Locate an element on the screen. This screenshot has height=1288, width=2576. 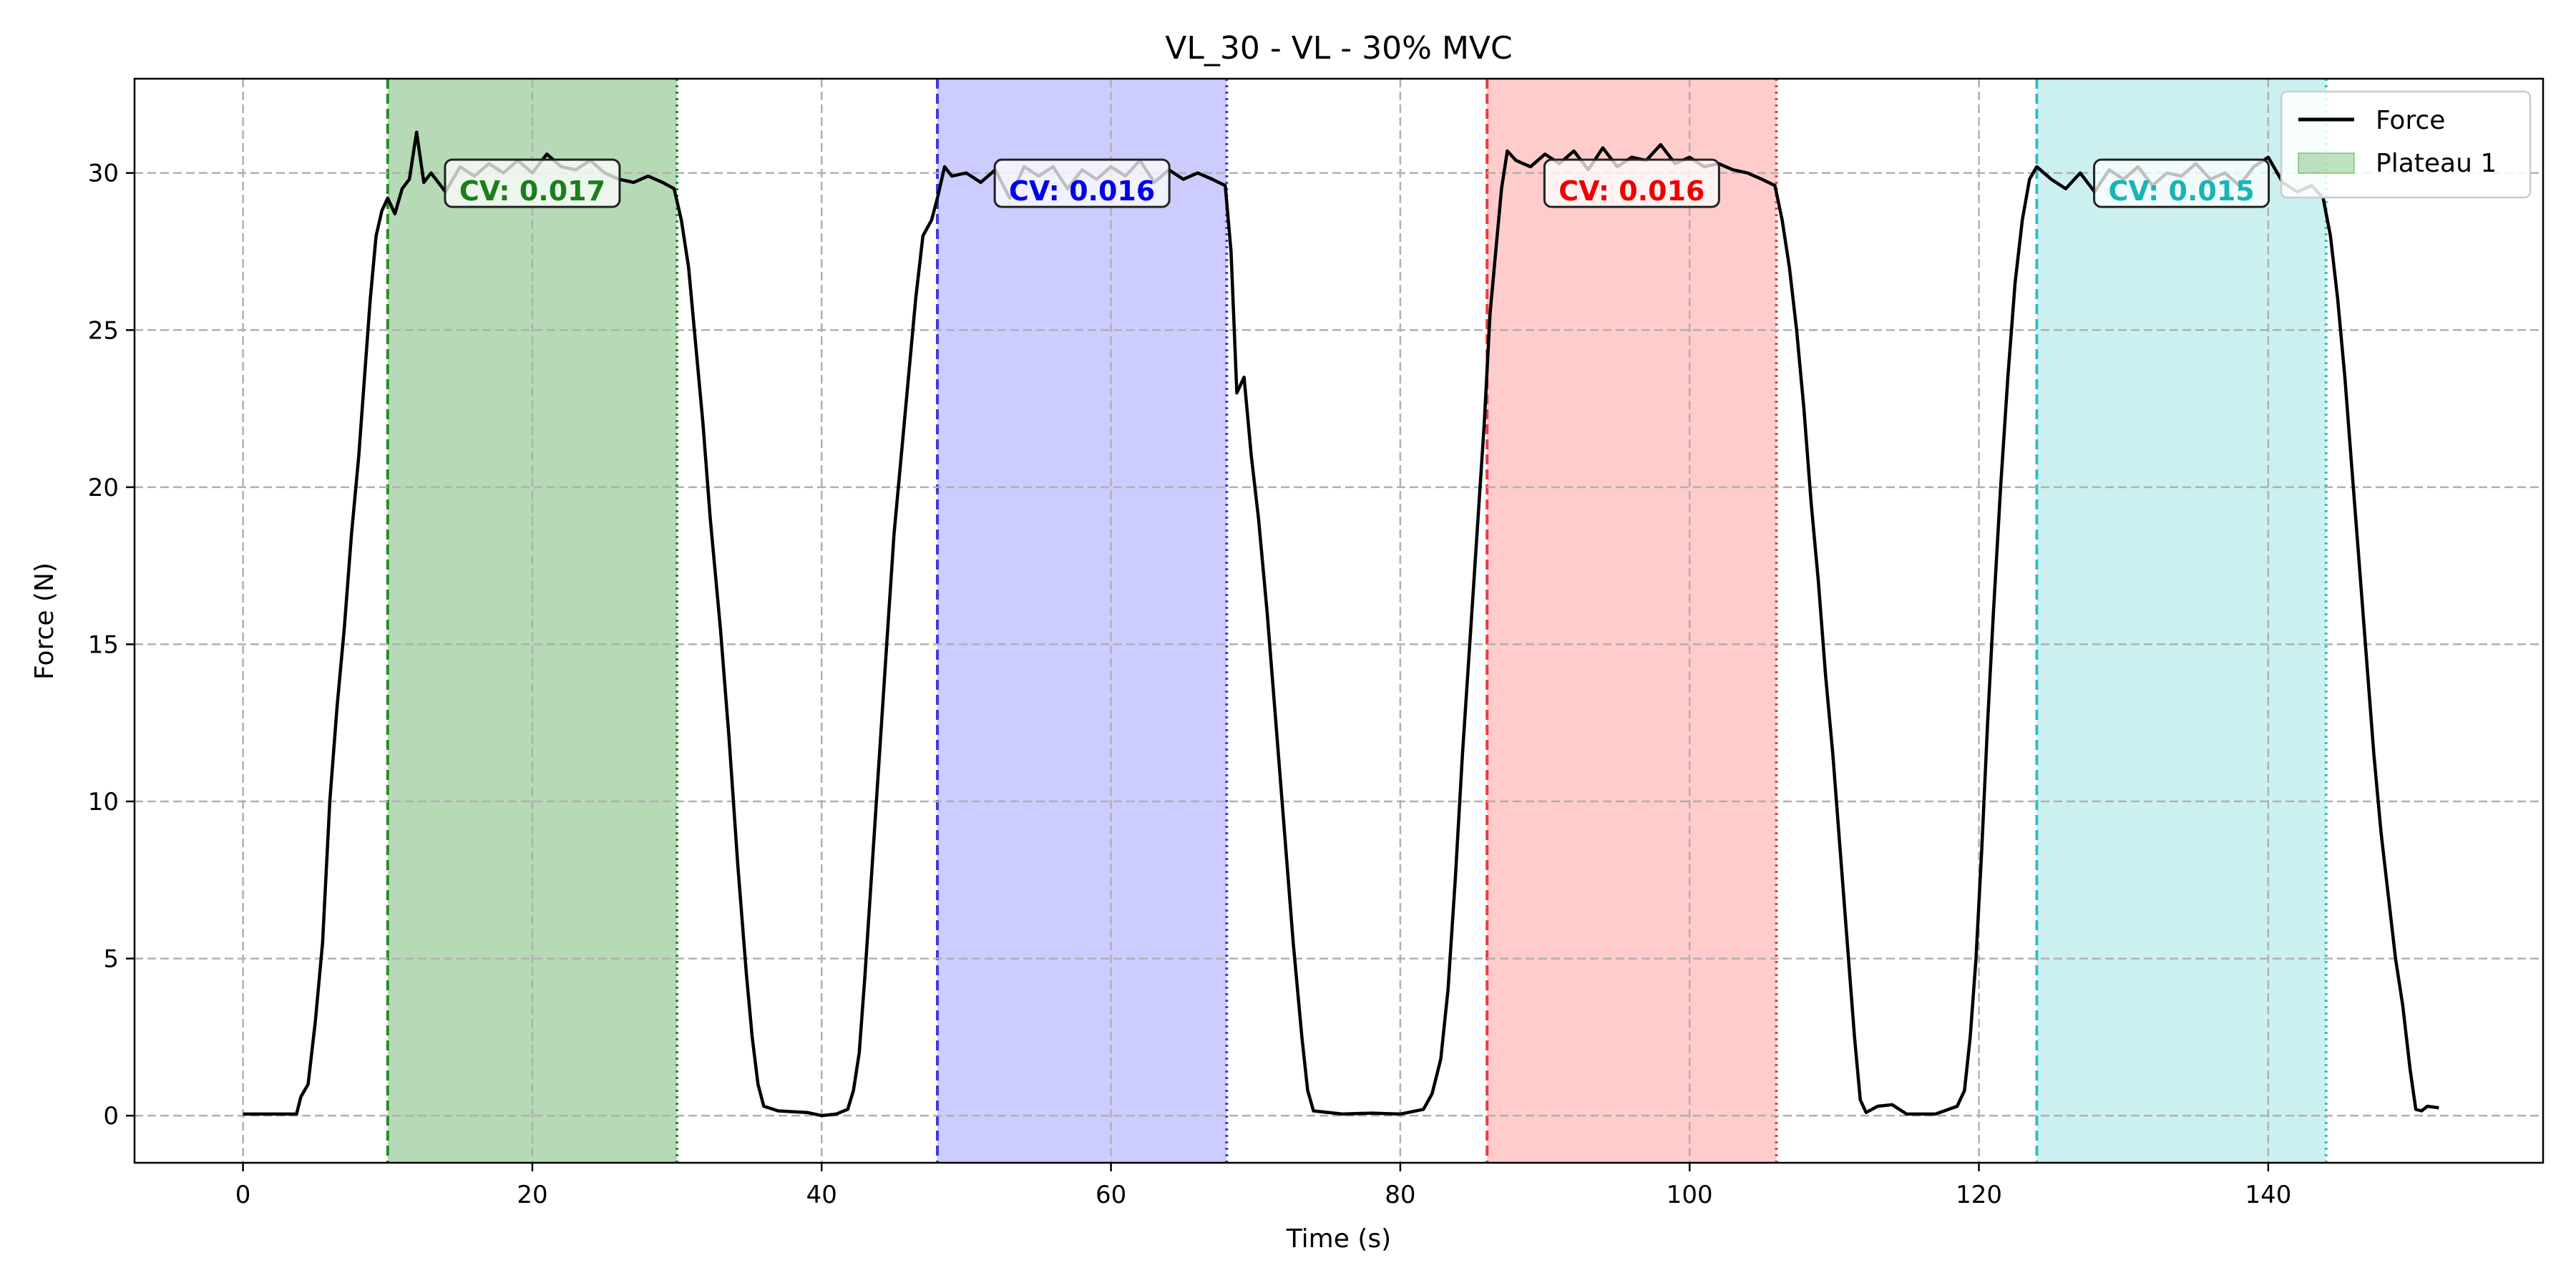
x-tick-label: 80 is located at coordinates (1400, 1195).